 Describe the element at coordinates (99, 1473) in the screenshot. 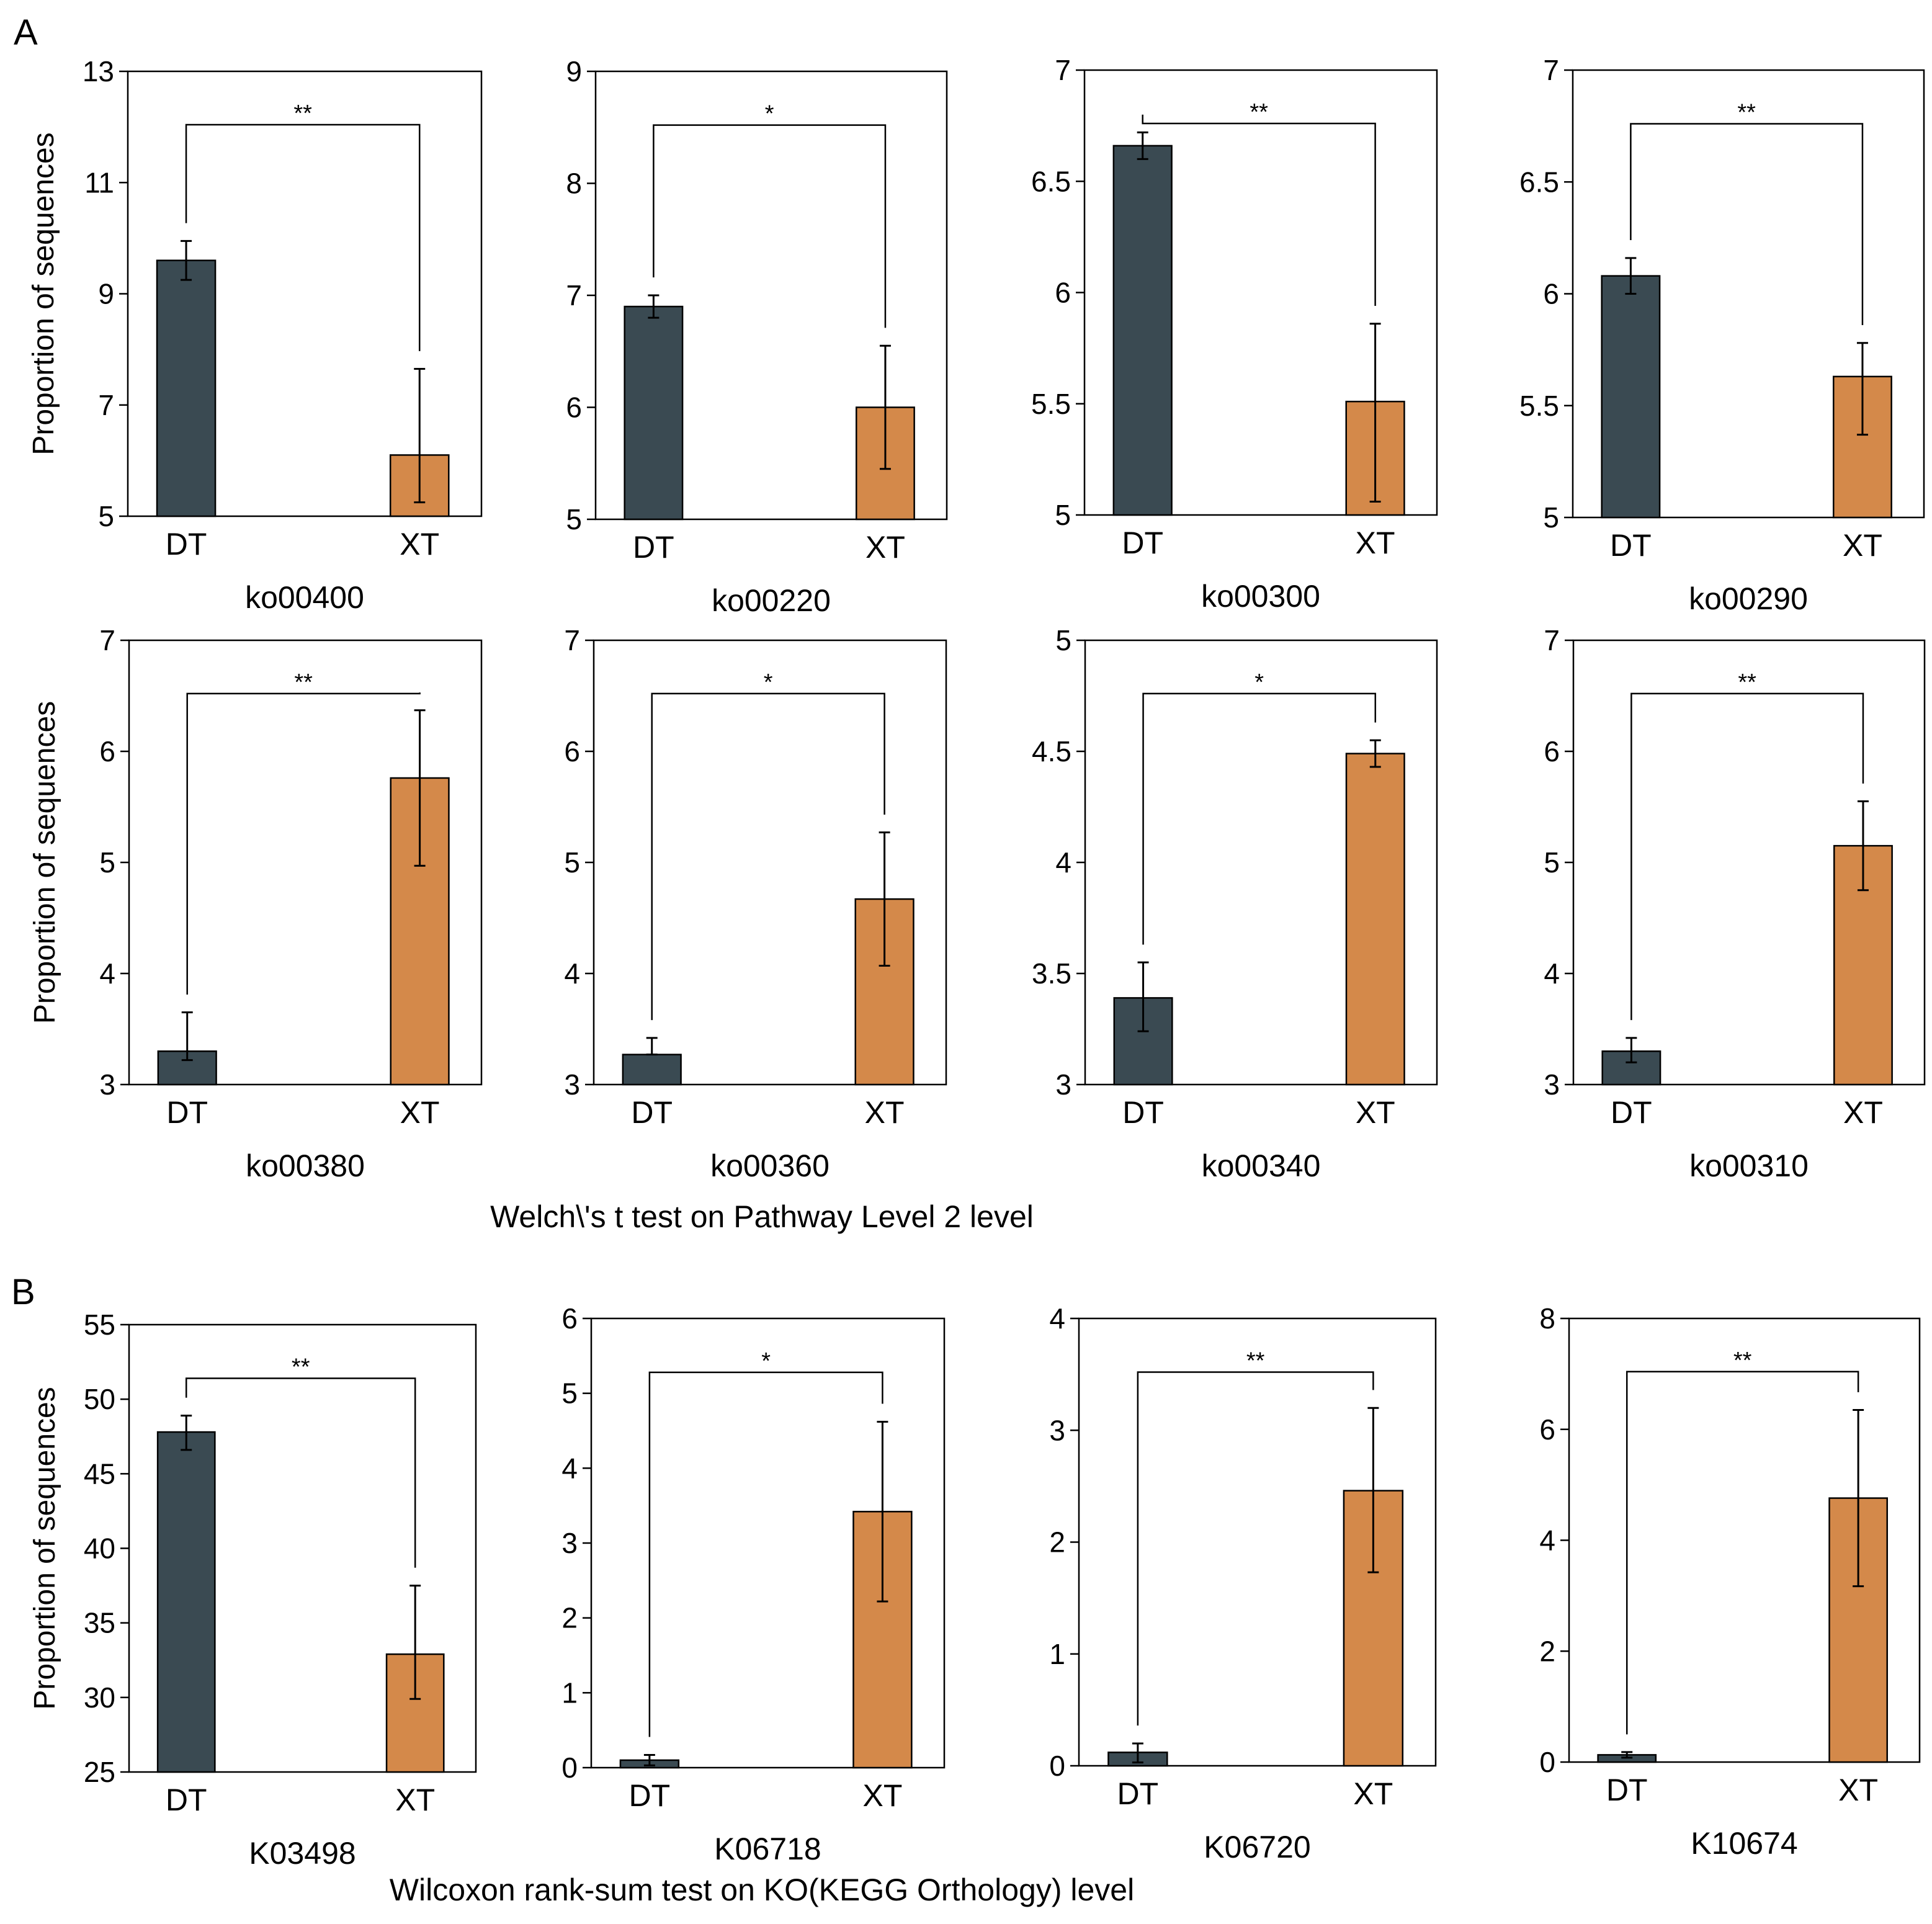

I see `y-tick-label: 45` at that location.